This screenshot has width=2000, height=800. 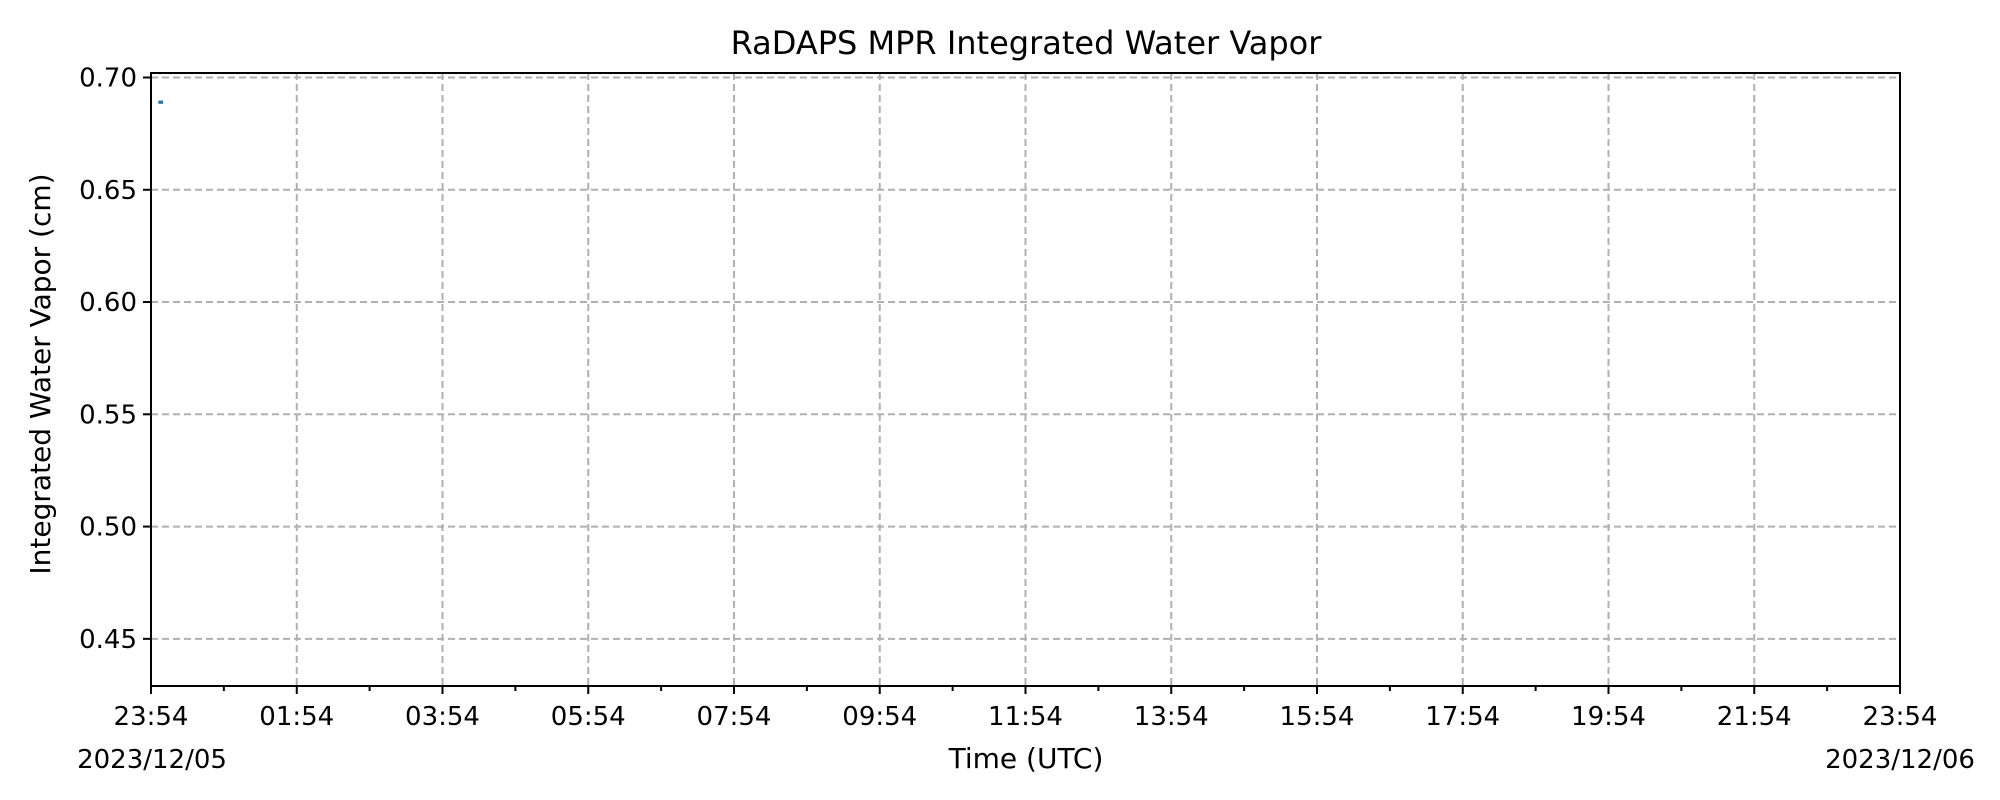 I want to click on x-tick-label: 17:54, so click(x=1462, y=717).